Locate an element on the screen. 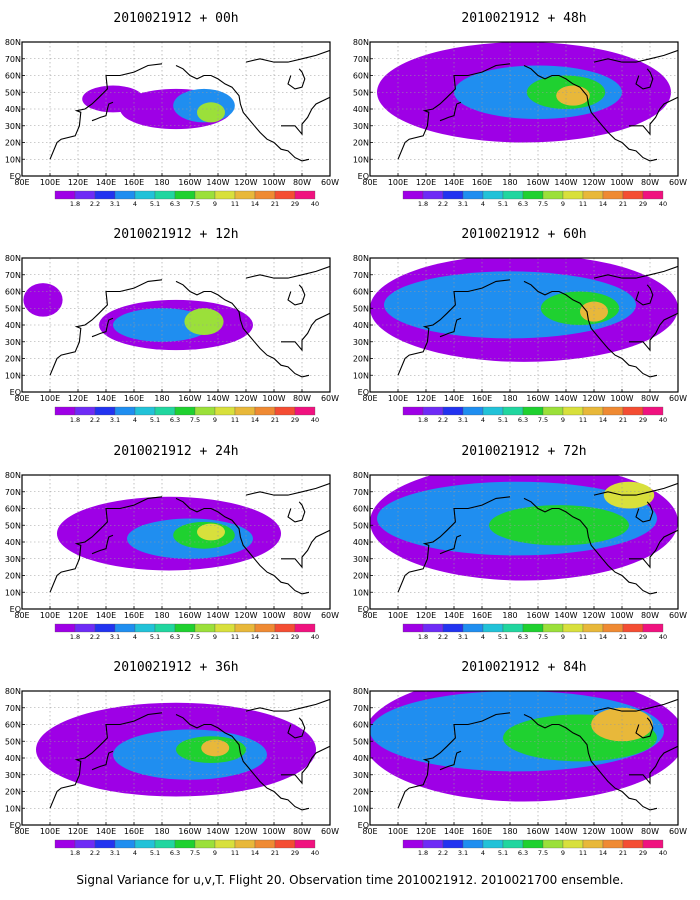 This screenshot has height=900, width=700. panel-title: 2010021912 + 24h is located at coordinates (175, 451).